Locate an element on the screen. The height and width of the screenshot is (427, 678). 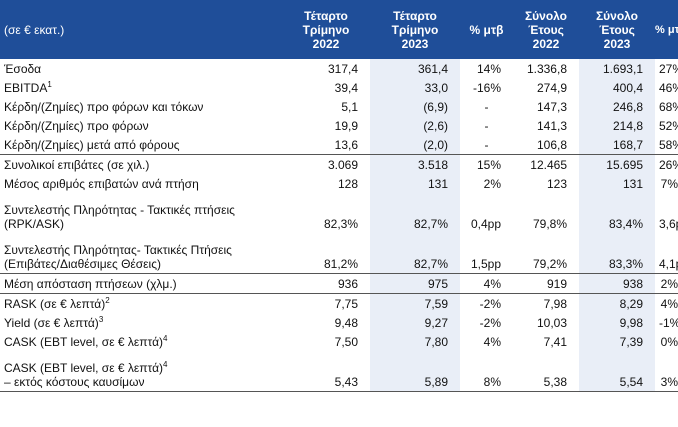
col-q4-2023-header: Τέταρτο Τρίμηνο 2023 is located at coordinates (415, 29).